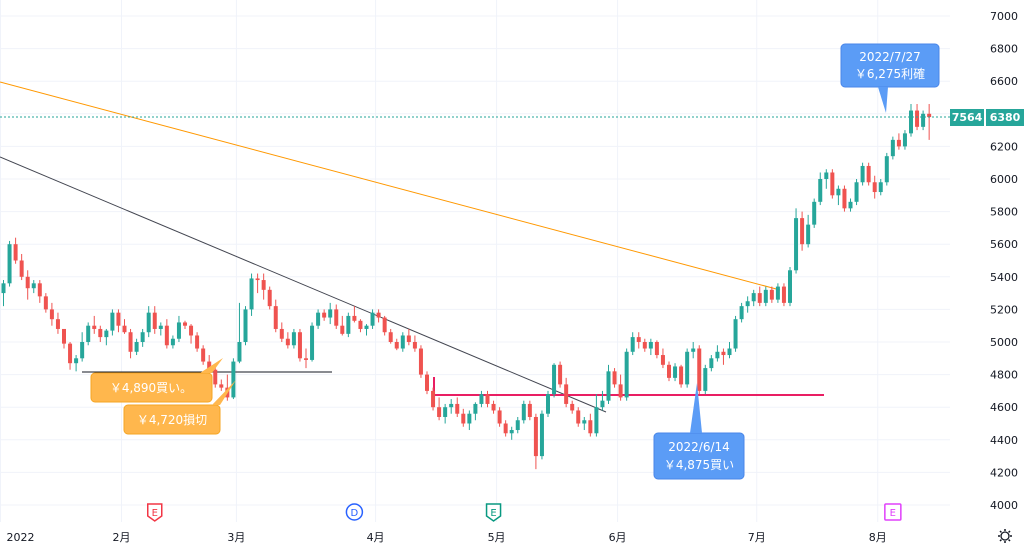  What do you see at coordinates (179, 407) in the screenshot?
I see `callout-stop-loss: ￥4,720損切` at bounding box center [179, 407].